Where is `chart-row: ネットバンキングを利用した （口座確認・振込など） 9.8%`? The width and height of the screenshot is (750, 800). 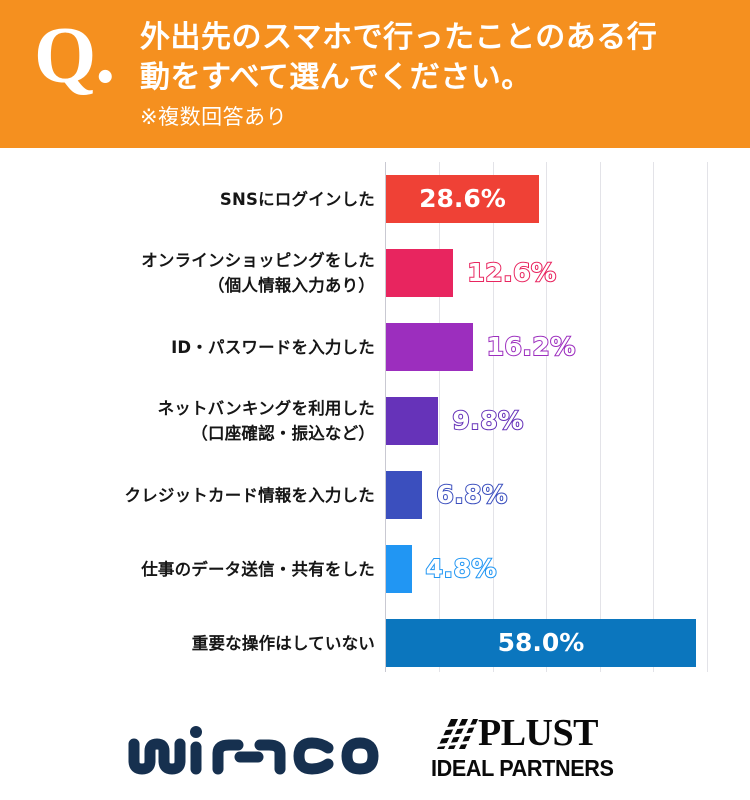 chart-row: ネットバンキングを利用した （口座確認・振込など） 9.8% is located at coordinates (375, 421).